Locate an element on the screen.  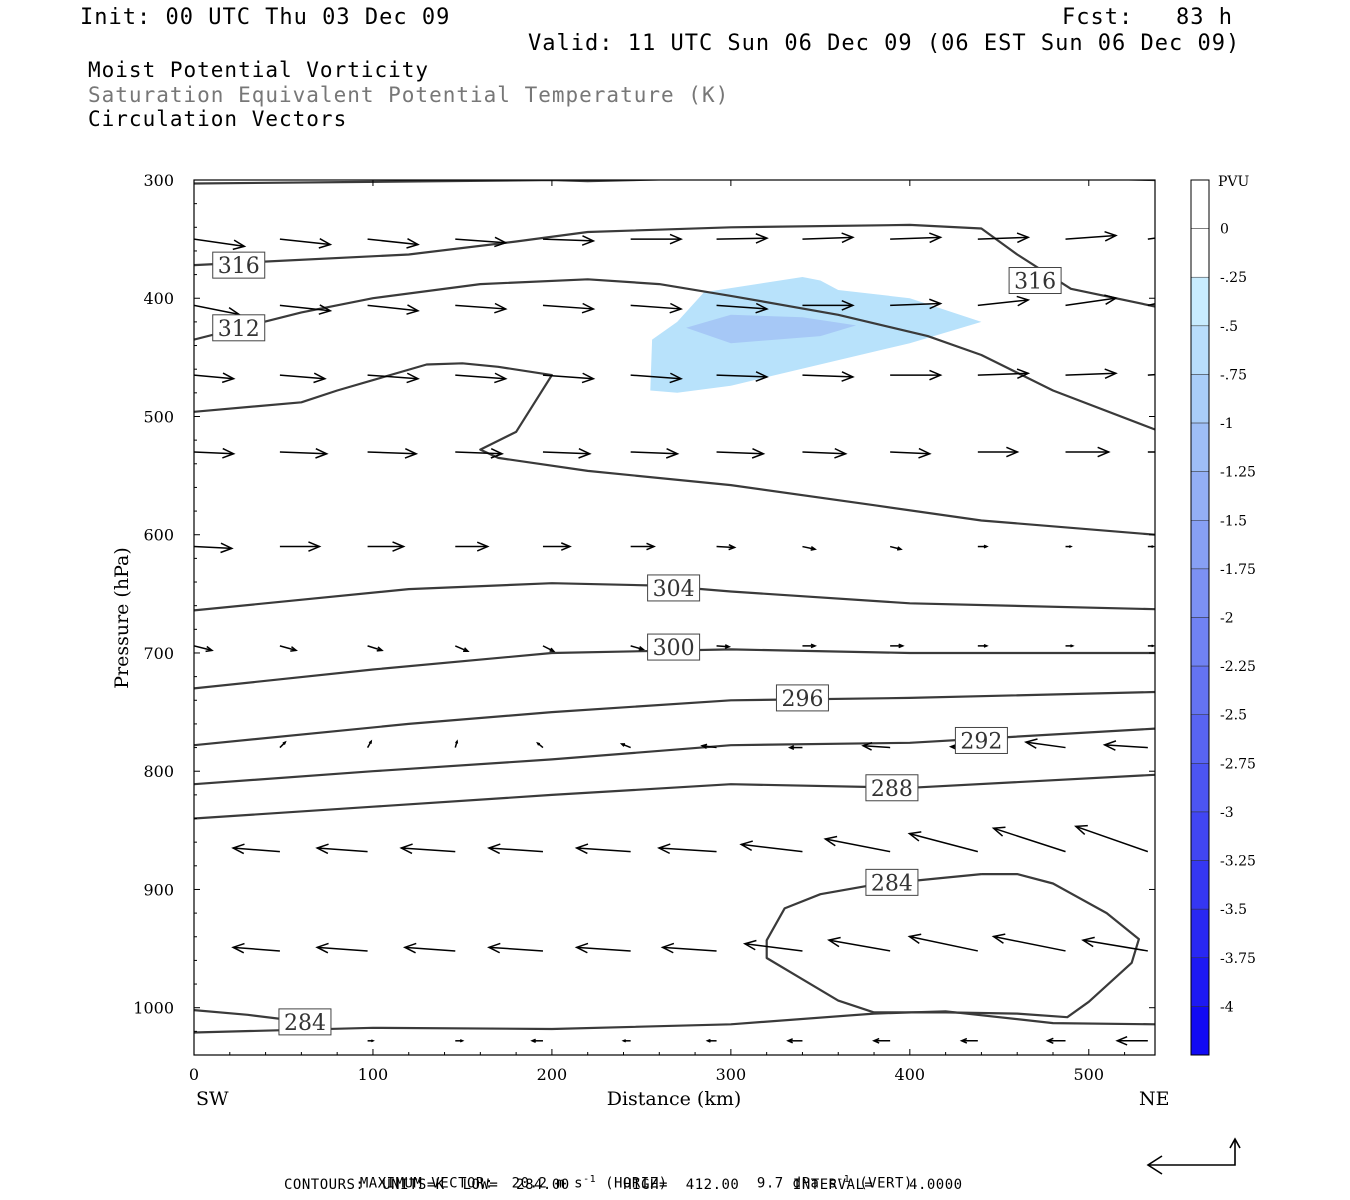
colorbar-label: 0 is located at coordinates (1224, 230).